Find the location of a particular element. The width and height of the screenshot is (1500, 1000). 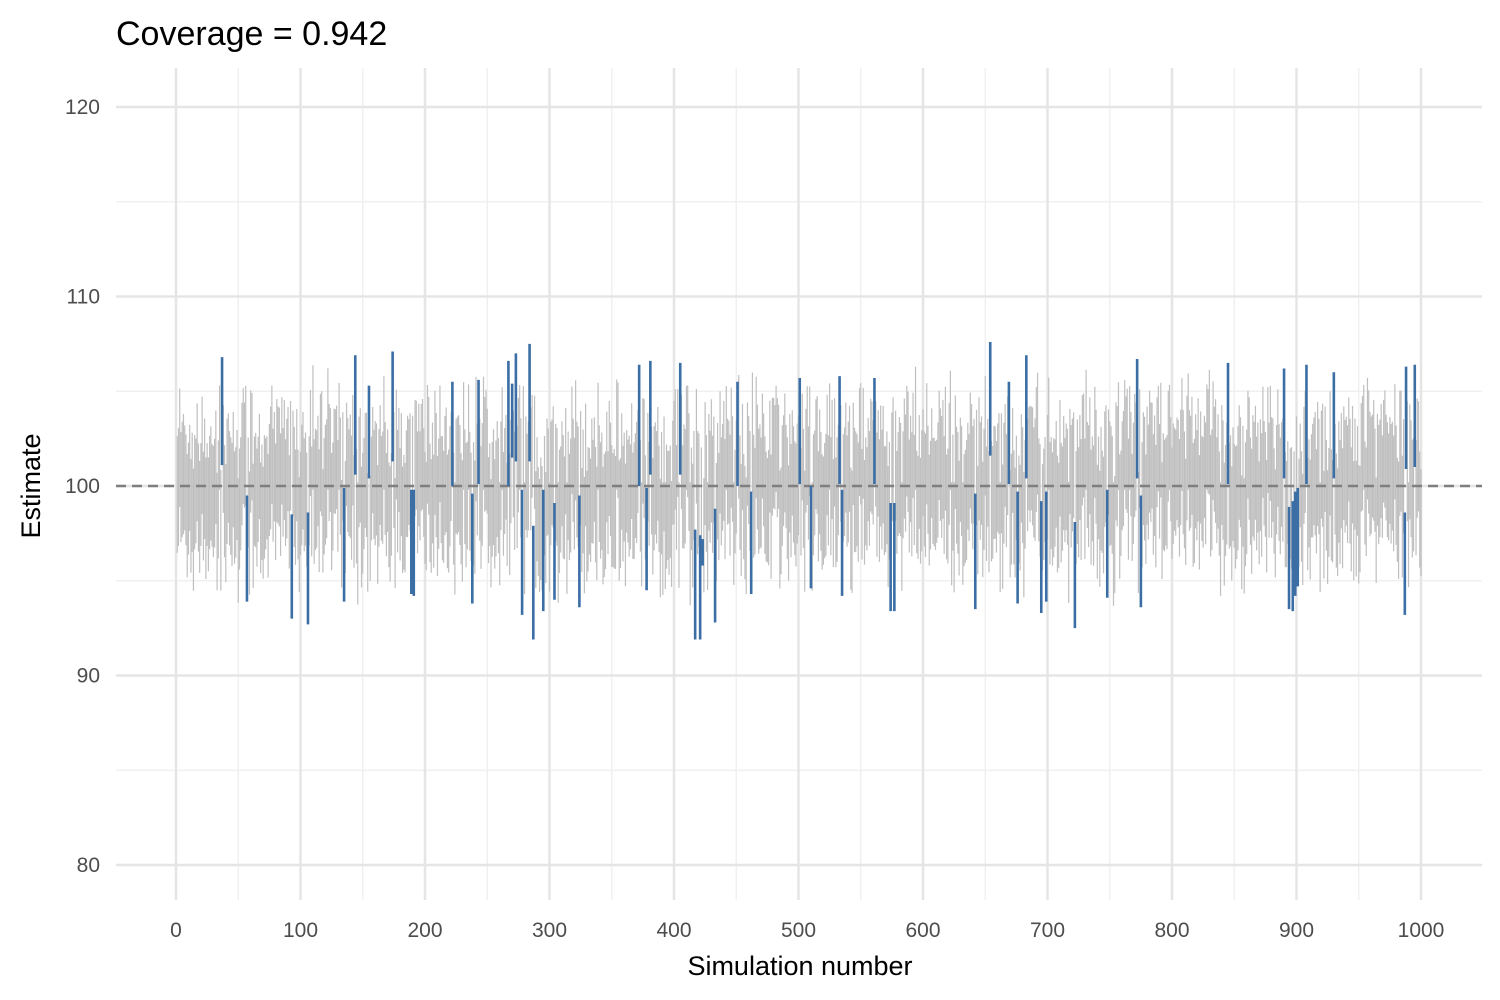

x-axis-ticks: 0 100 200 300 400 500 600 700 800 900 1000 is located at coordinates (807, 930).